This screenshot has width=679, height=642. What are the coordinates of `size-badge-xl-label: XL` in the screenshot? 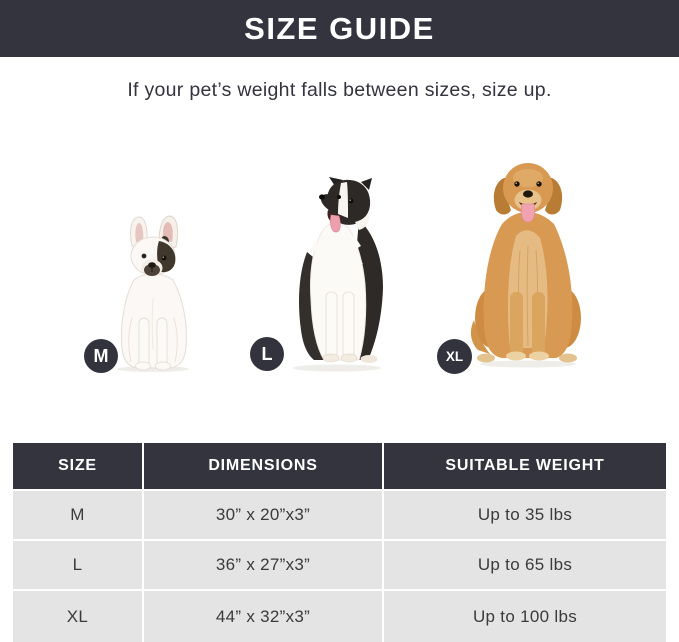 It's located at (454, 356).